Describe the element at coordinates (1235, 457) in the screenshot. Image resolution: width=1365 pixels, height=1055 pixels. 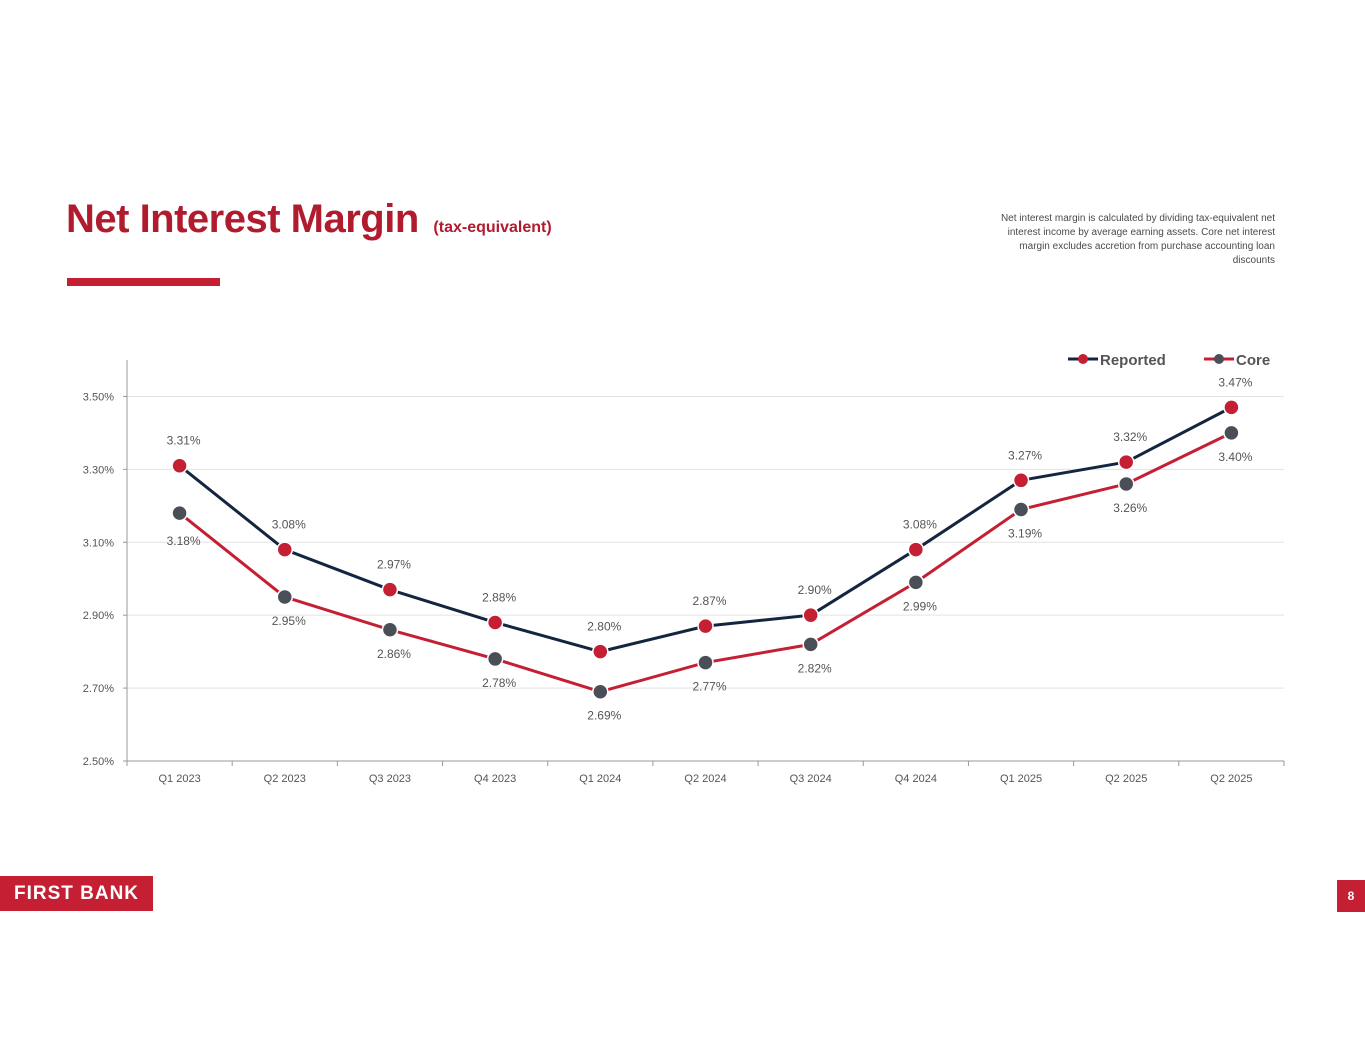
I see `data-label-core: 3.40%` at that location.